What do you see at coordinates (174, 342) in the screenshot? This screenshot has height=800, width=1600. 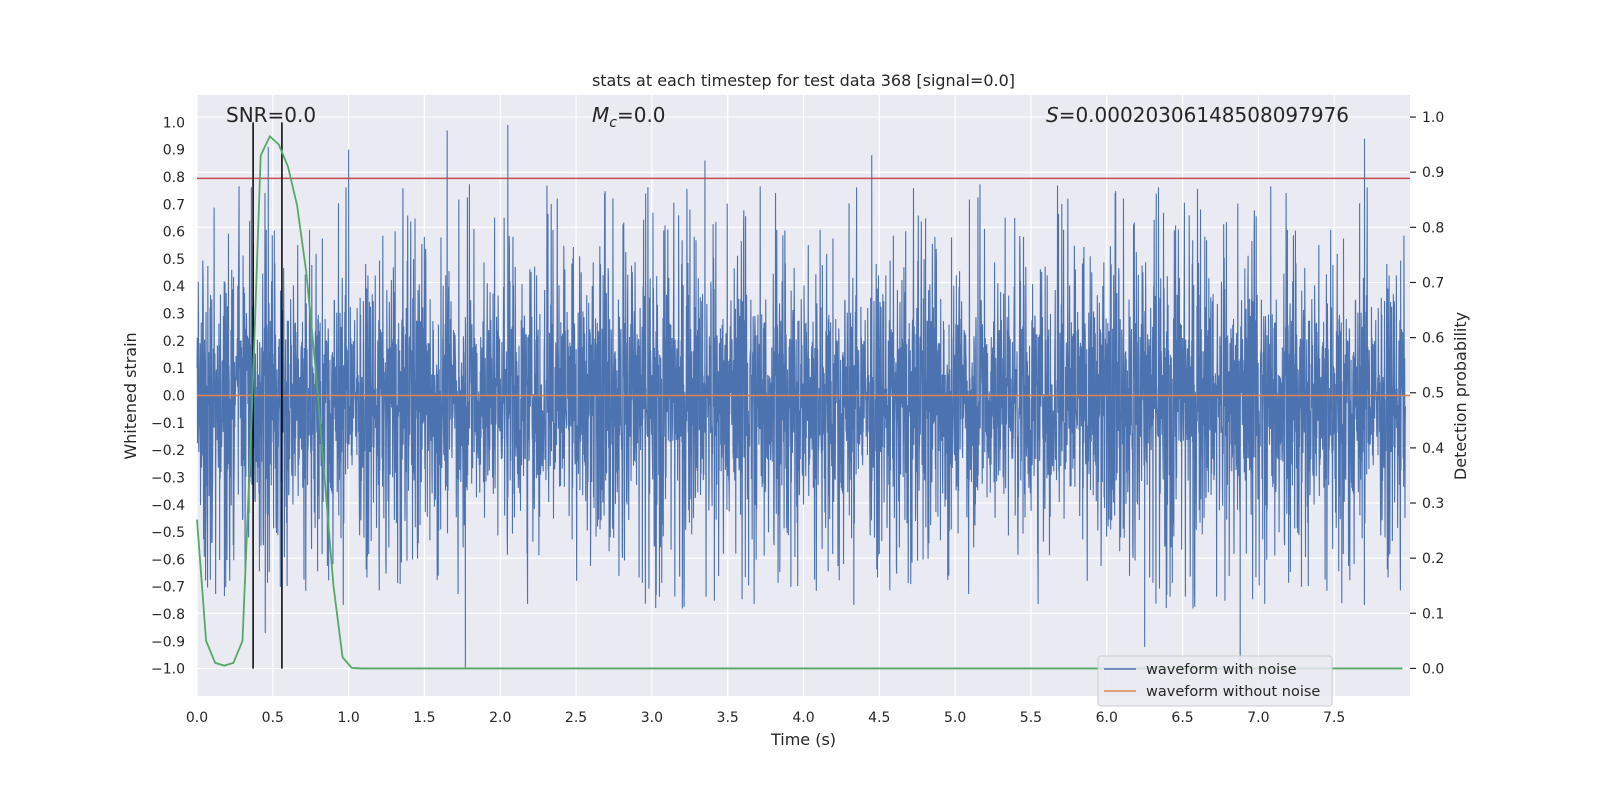 I see `y-left-tick-label: 0.2` at bounding box center [174, 342].